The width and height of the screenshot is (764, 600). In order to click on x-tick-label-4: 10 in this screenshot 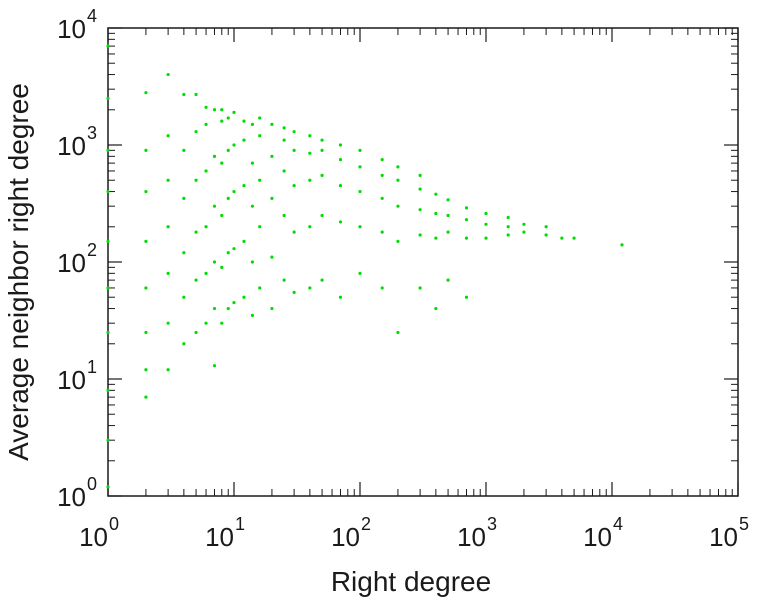, I will do `click(597, 537)`.